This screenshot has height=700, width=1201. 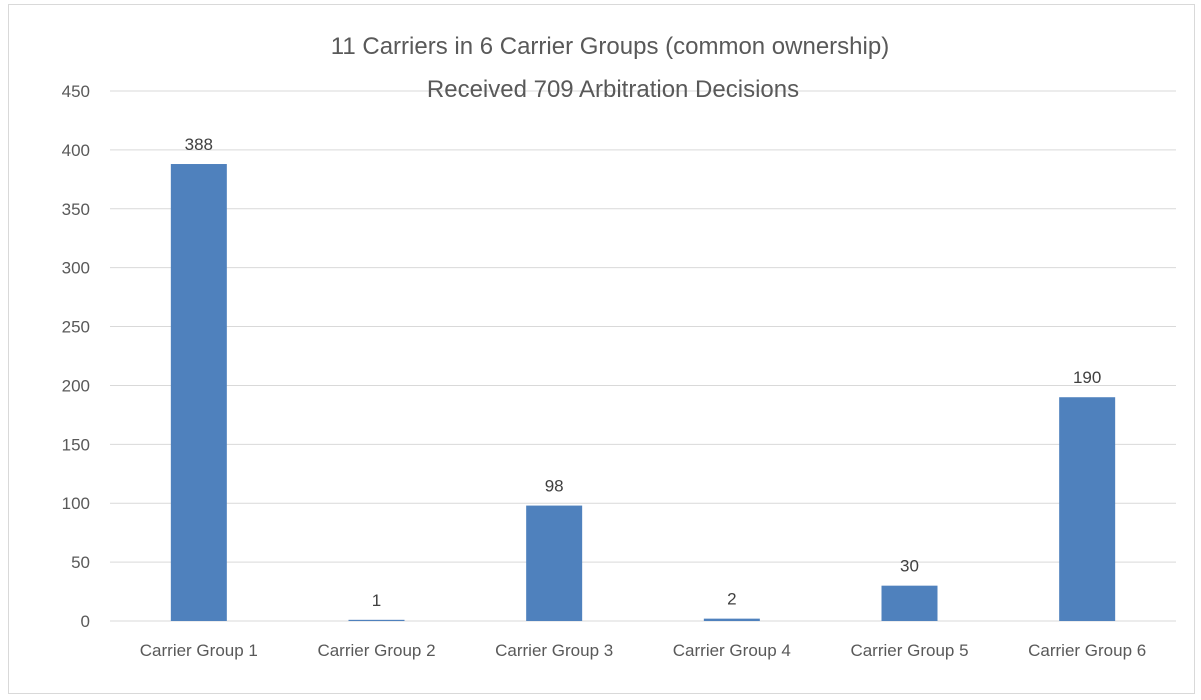 What do you see at coordinates (76, 268) in the screenshot?
I see `y-tick-label: 300` at bounding box center [76, 268].